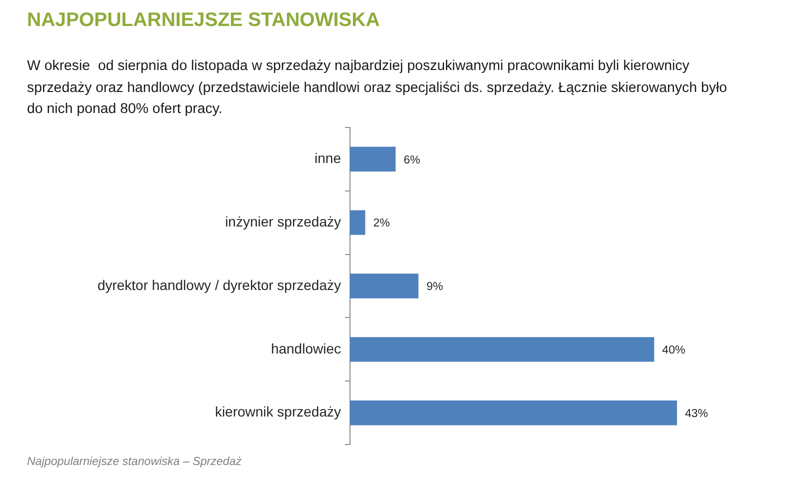 Image resolution: width=794 pixels, height=496 pixels. Describe the element at coordinates (283, 221) in the screenshot. I see `y-tick-label: inżynier sprzedaży` at that location.